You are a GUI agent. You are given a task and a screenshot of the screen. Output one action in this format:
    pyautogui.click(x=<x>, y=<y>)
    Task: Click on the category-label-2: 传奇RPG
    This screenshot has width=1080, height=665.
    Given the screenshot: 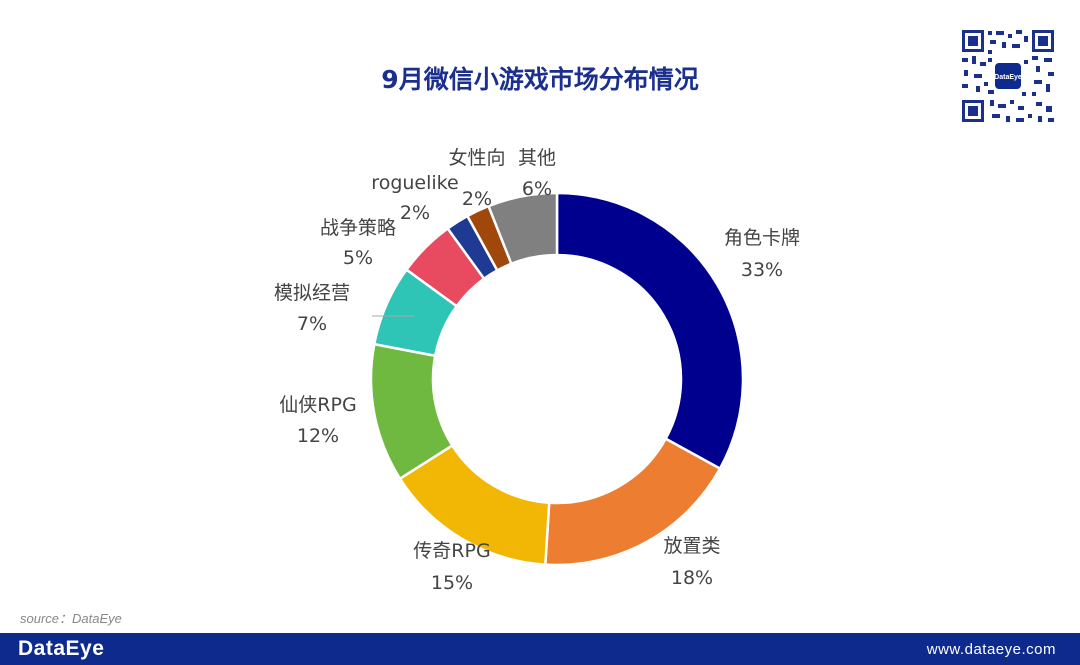 What is the action you would take?
    pyautogui.click(x=451, y=551)
    